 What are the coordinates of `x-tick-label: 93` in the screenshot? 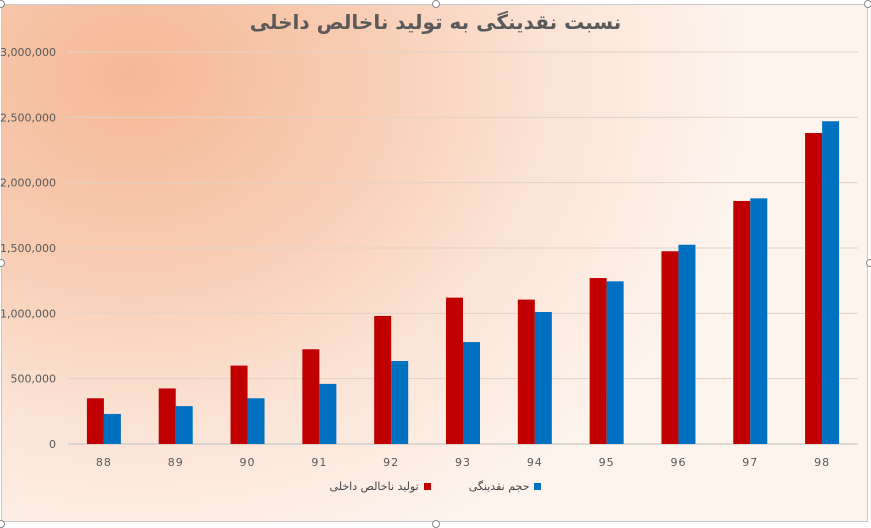 It's located at (463, 462).